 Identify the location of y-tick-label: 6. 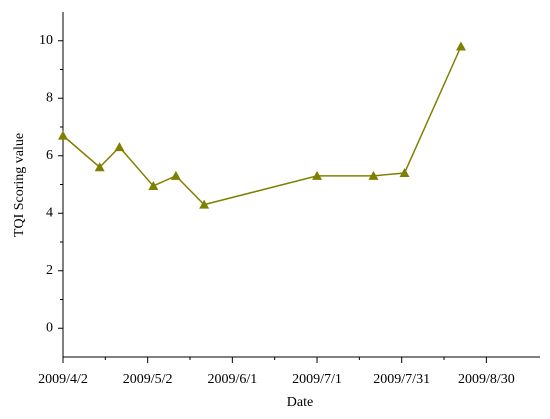
(49, 155).